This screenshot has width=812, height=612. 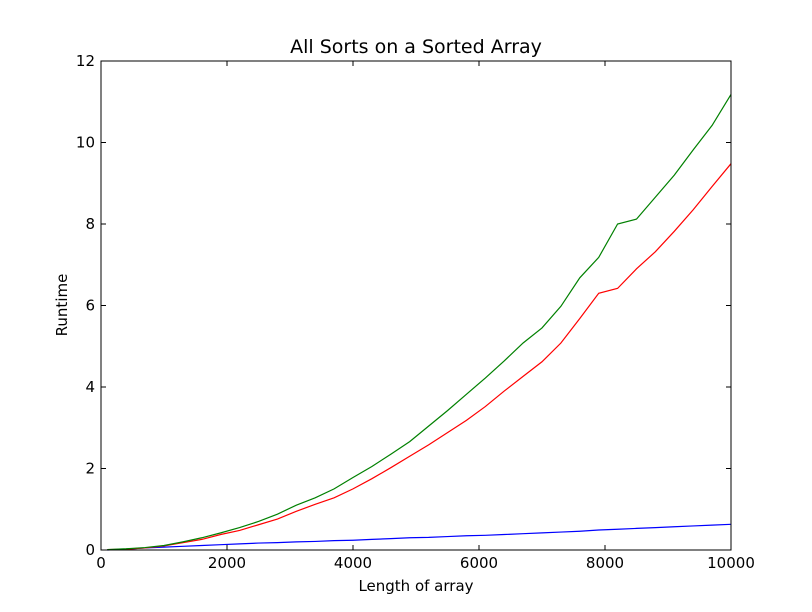 What do you see at coordinates (227, 563) in the screenshot?
I see `x-tick-label: 2000` at bounding box center [227, 563].